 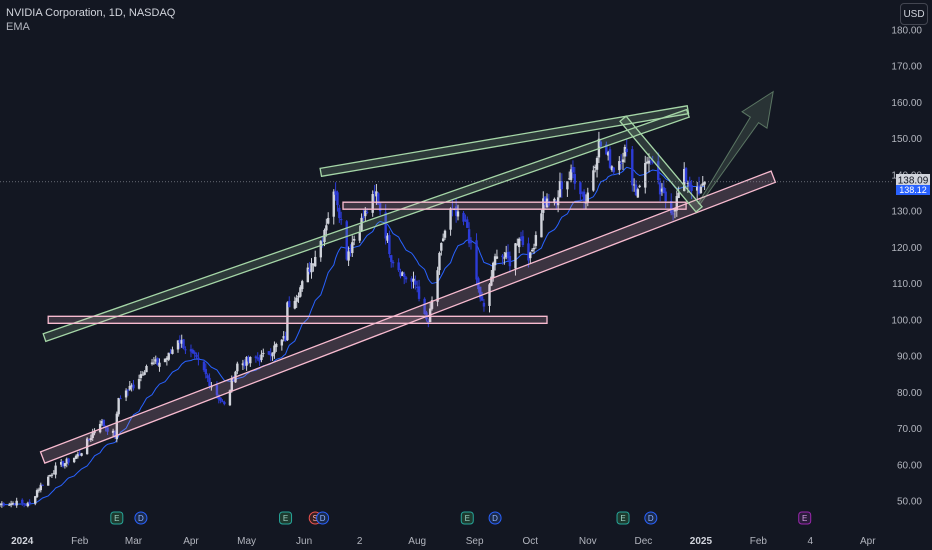 What do you see at coordinates (906, 248) in the screenshot?
I see `price-tick-label: 120.00` at bounding box center [906, 248].